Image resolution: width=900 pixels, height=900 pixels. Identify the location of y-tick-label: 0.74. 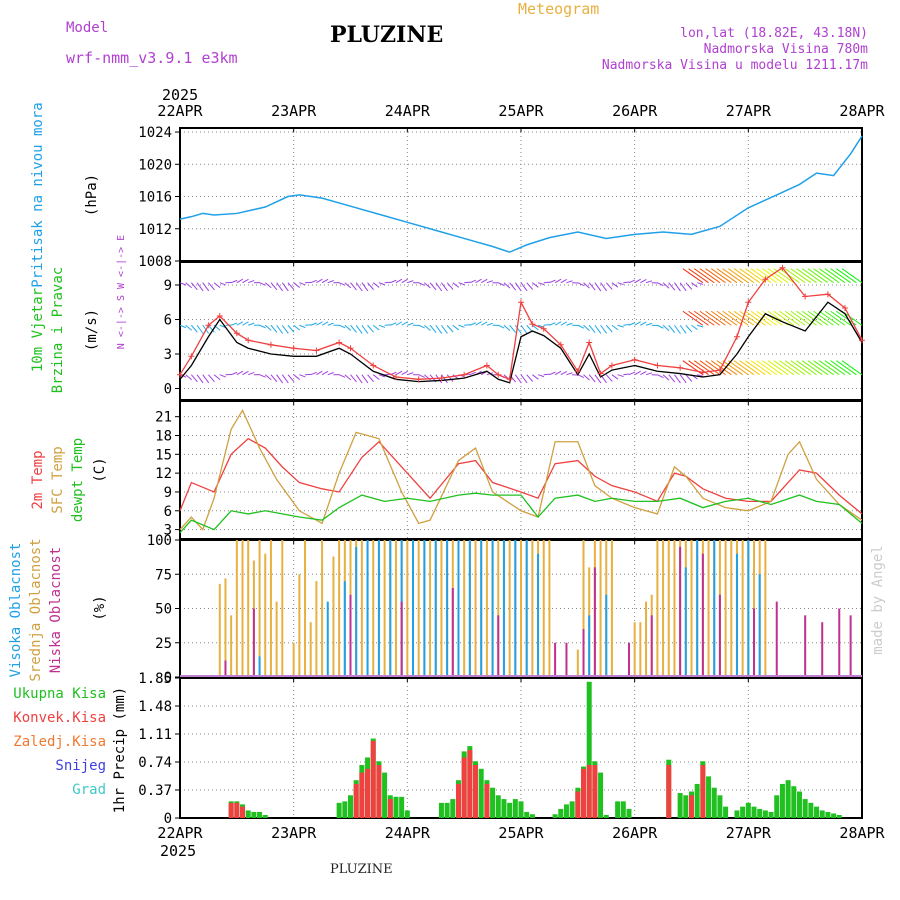
(155, 763).